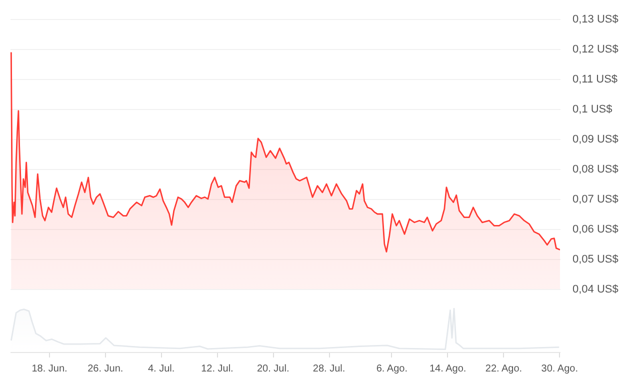 The width and height of the screenshot is (626, 378). What do you see at coordinates (595, 290) in the screenshot?
I see `y-tick-label: 0,04 US$` at bounding box center [595, 290].